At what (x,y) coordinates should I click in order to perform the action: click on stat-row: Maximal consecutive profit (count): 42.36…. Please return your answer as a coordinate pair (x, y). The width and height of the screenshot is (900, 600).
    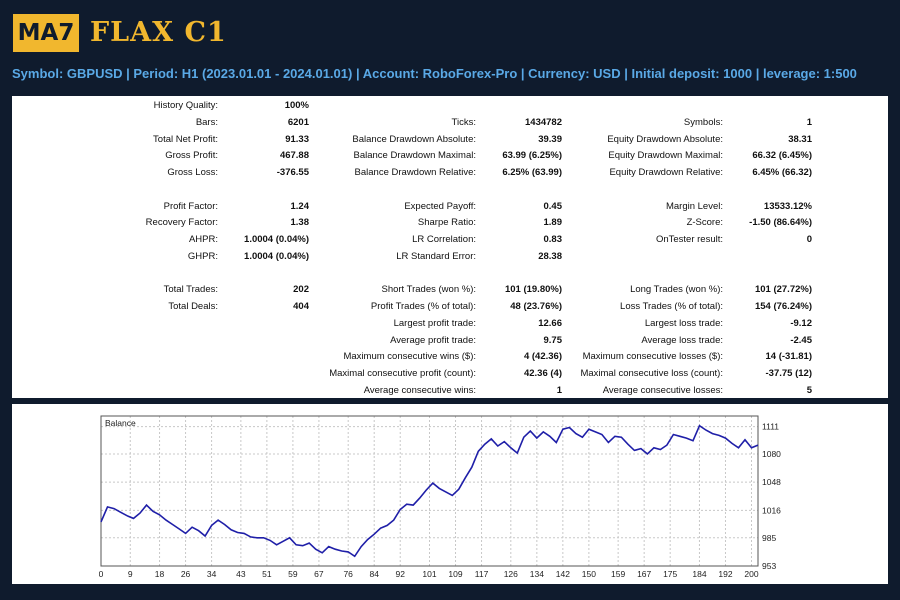
    Looking at the image, I should click on (450, 375).